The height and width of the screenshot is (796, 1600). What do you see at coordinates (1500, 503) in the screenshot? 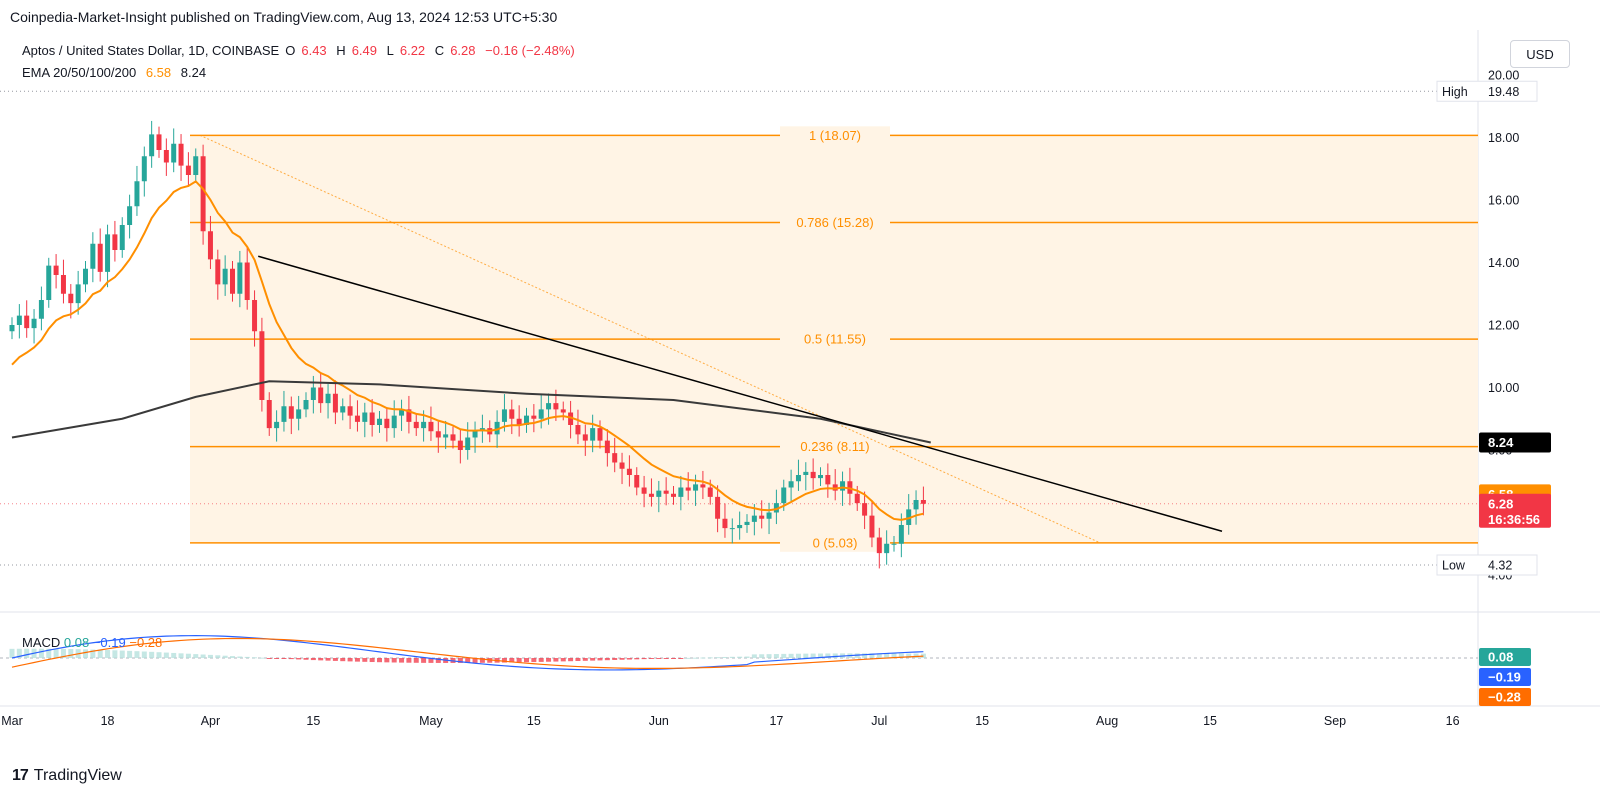
I see `price-tag-value: 6.28` at bounding box center [1500, 503].